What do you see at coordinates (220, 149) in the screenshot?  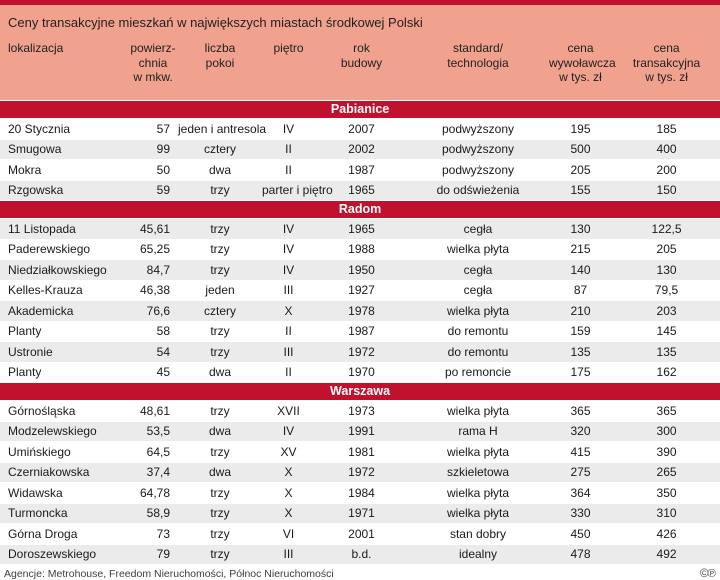 I see `cell-liczba-pokoi: cztery` at bounding box center [220, 149].